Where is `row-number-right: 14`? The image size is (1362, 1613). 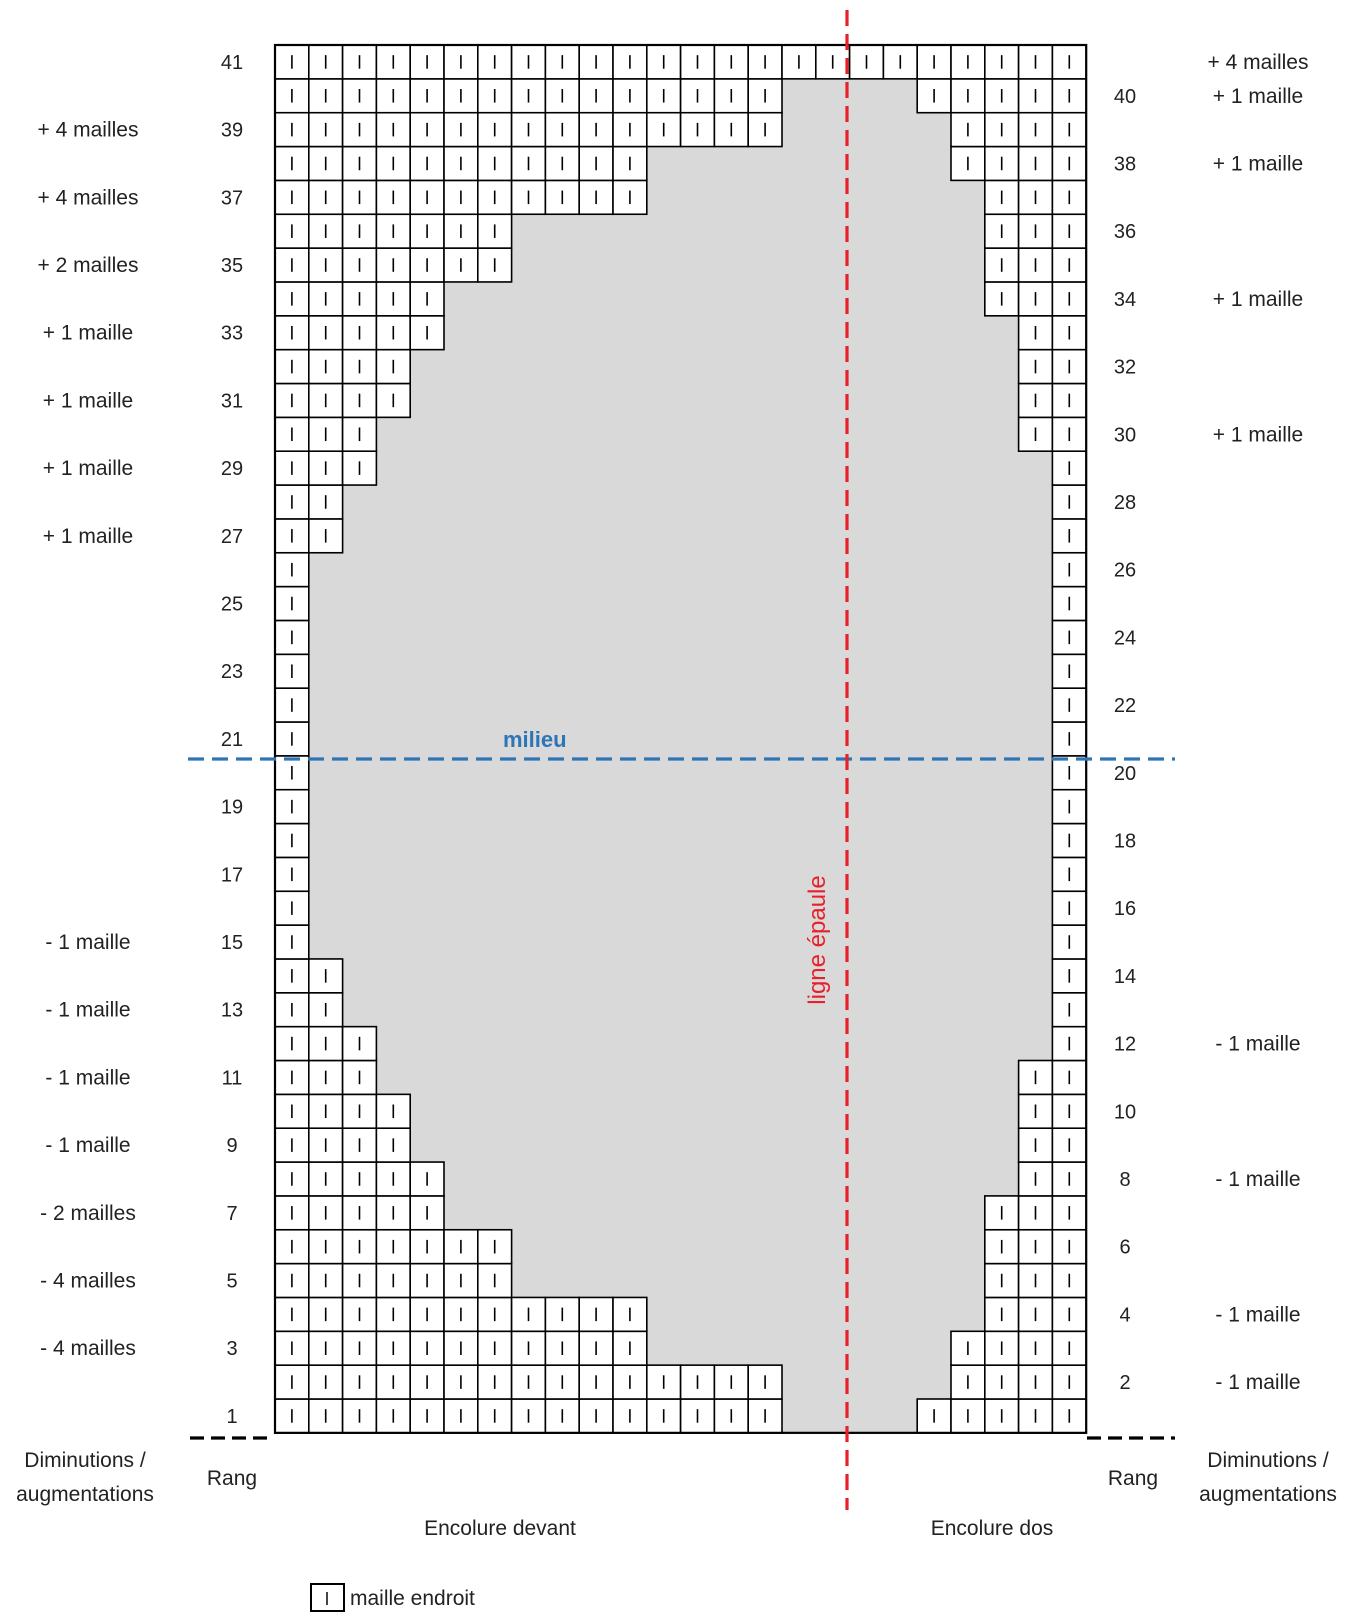
row-number-right: 14 is located at coordinates (1125, 977).